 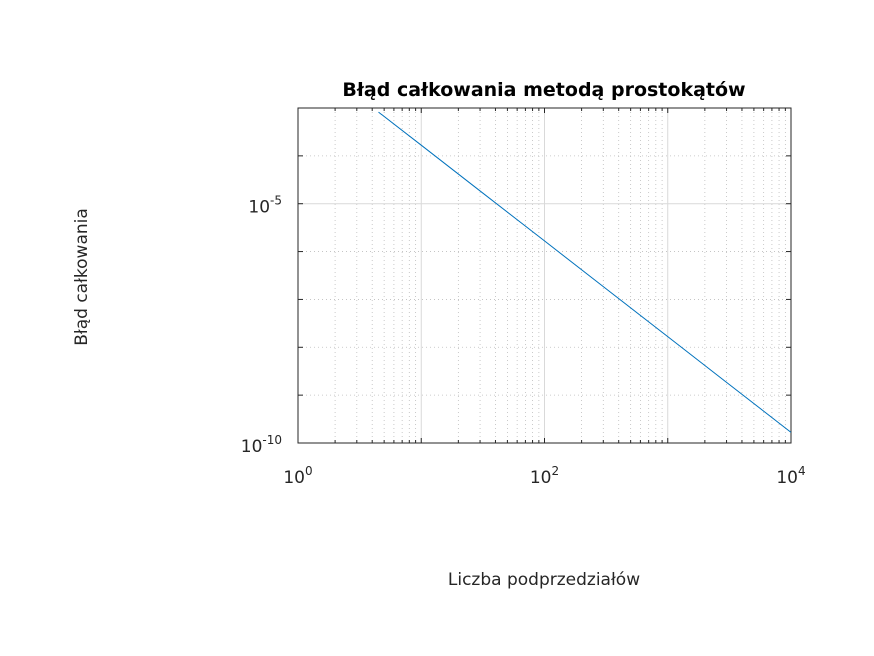 I want to click on x-tick-label: 10², so click(x=544, y=476).